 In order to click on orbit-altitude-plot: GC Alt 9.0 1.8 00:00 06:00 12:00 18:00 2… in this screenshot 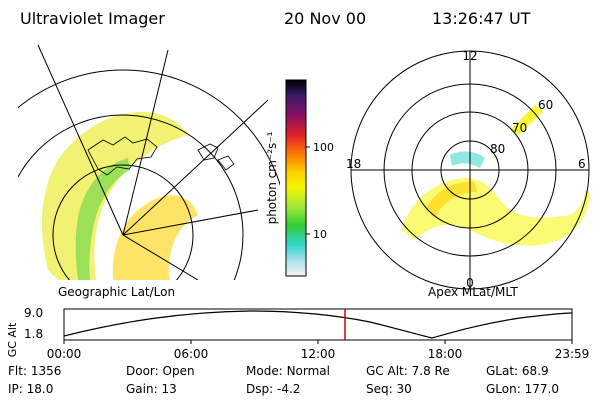, I will do `click(298, 333)`.